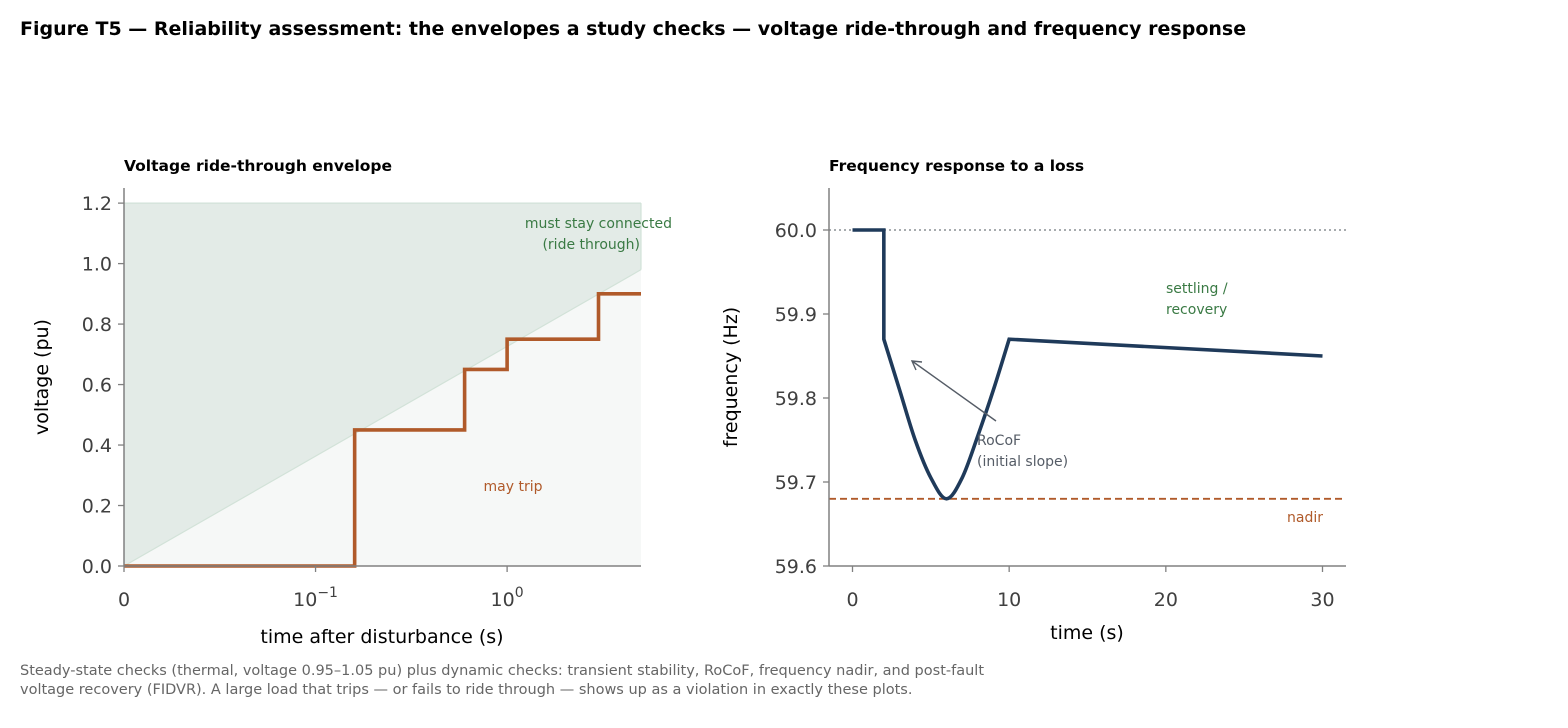 This screenshot has width=1568, height=728. Describe the element at coordinates (97, 507) in the screenshot. I see `voltage-y-tick-label: 0.2` at that location.